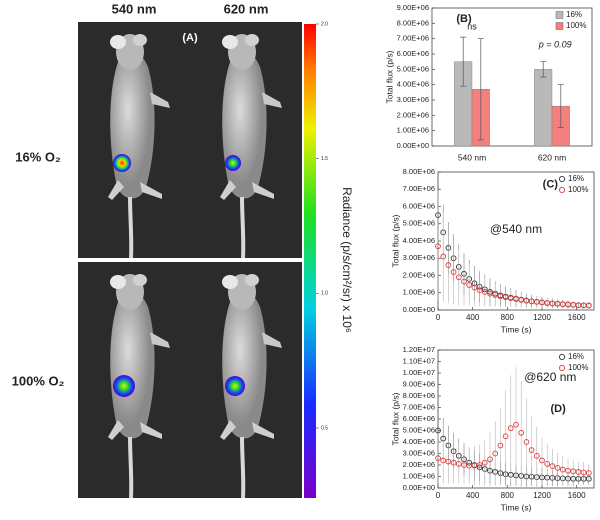 This screenshot has height=520, width=600. Describe the element at coordinates (472, 27) in the screenshot. I see `annotation: ns` at that location.